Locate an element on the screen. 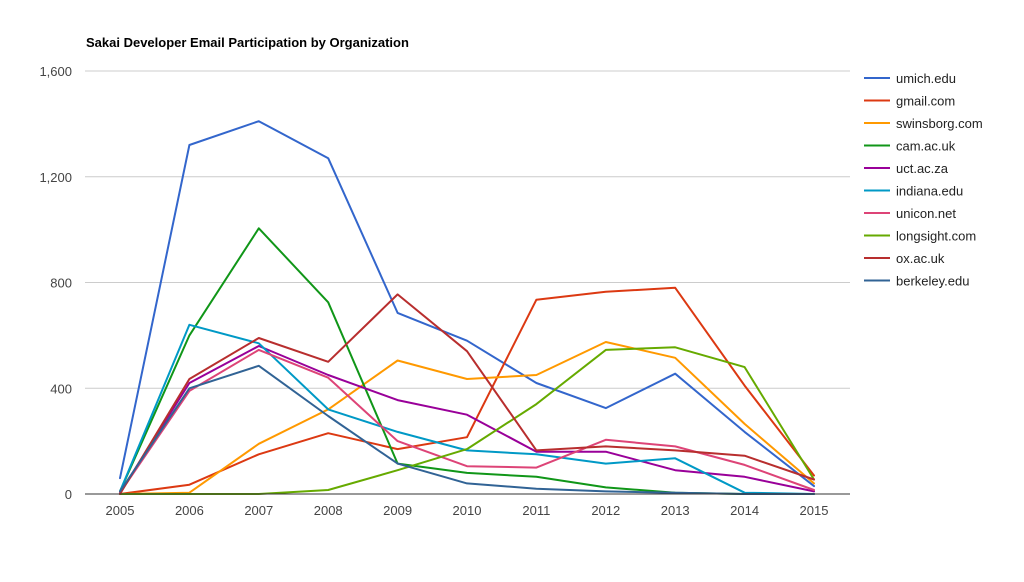  x-tick-label: 2011 is located at coordinates (536, 510).